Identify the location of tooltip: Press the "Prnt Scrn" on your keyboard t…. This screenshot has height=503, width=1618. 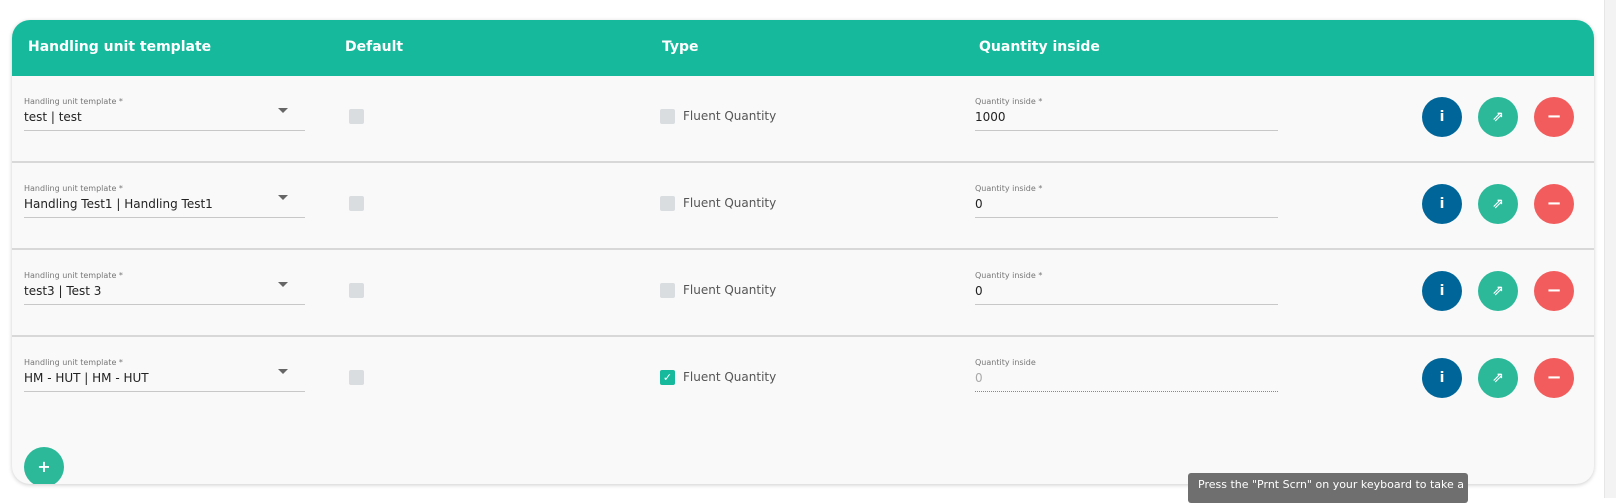
(1328, 488).